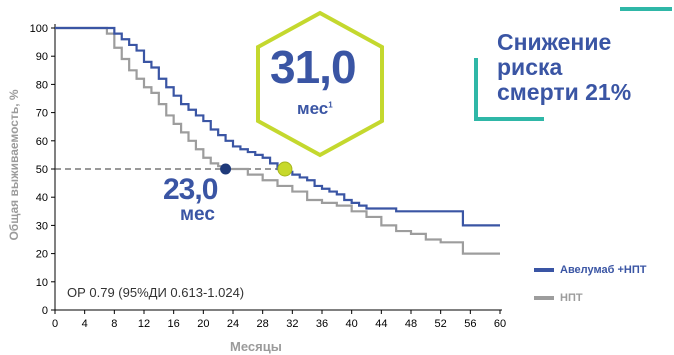 This screenshot has width=674, height=355. What do you see at coordinates (85, 324) in the screenshot?
I see `x-tick-label: 4` at bounding box center [85, 324].